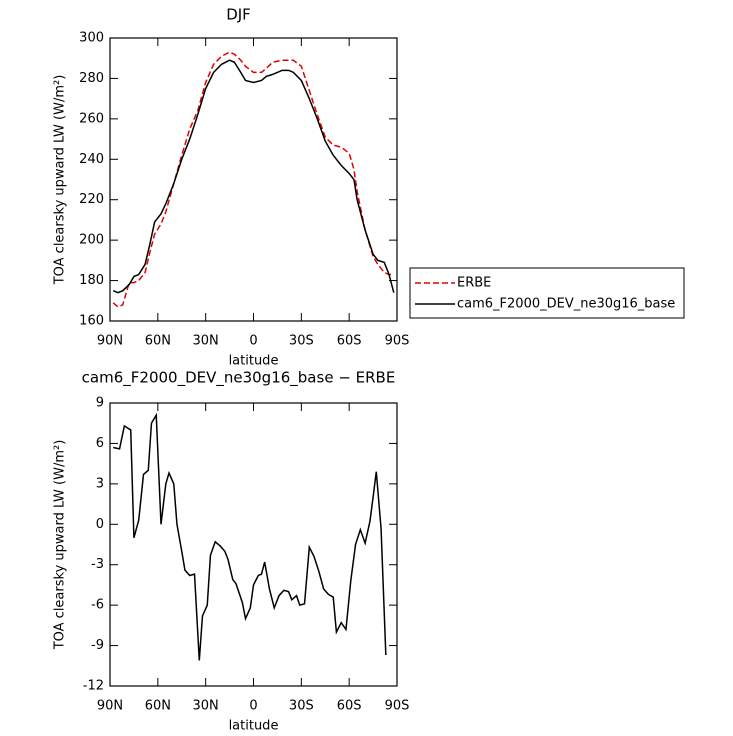  What do you see at coordinates (91, 240) in the screenshot?
I see `y-tick-label: 200` at bounding box center [91, 240].